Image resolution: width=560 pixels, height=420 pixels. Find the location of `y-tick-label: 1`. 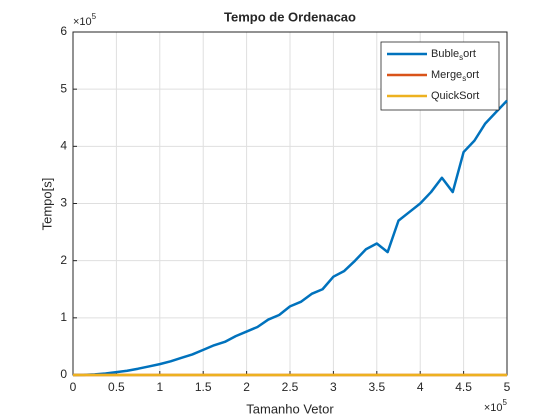

y-tick-label: 1 is located at coordinates (63, 317).